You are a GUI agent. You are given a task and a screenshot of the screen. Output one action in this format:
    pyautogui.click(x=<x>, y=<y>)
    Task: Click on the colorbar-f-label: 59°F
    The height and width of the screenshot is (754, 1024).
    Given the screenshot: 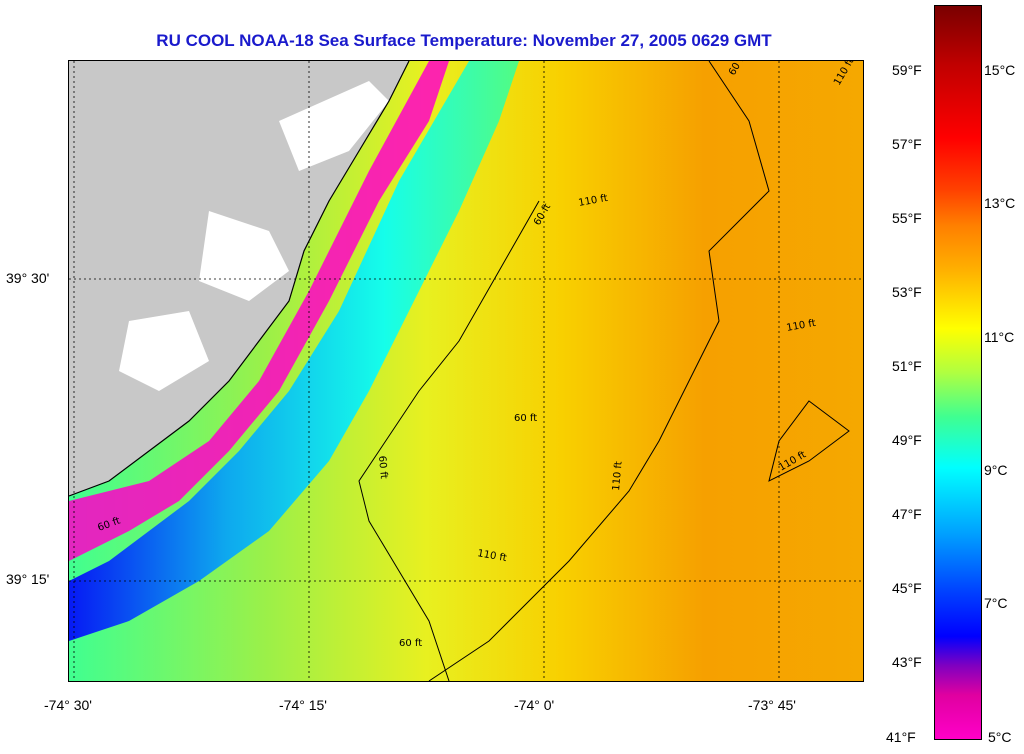 What is the action you would take?
    pyautogui.click(x=907, y=70)
    